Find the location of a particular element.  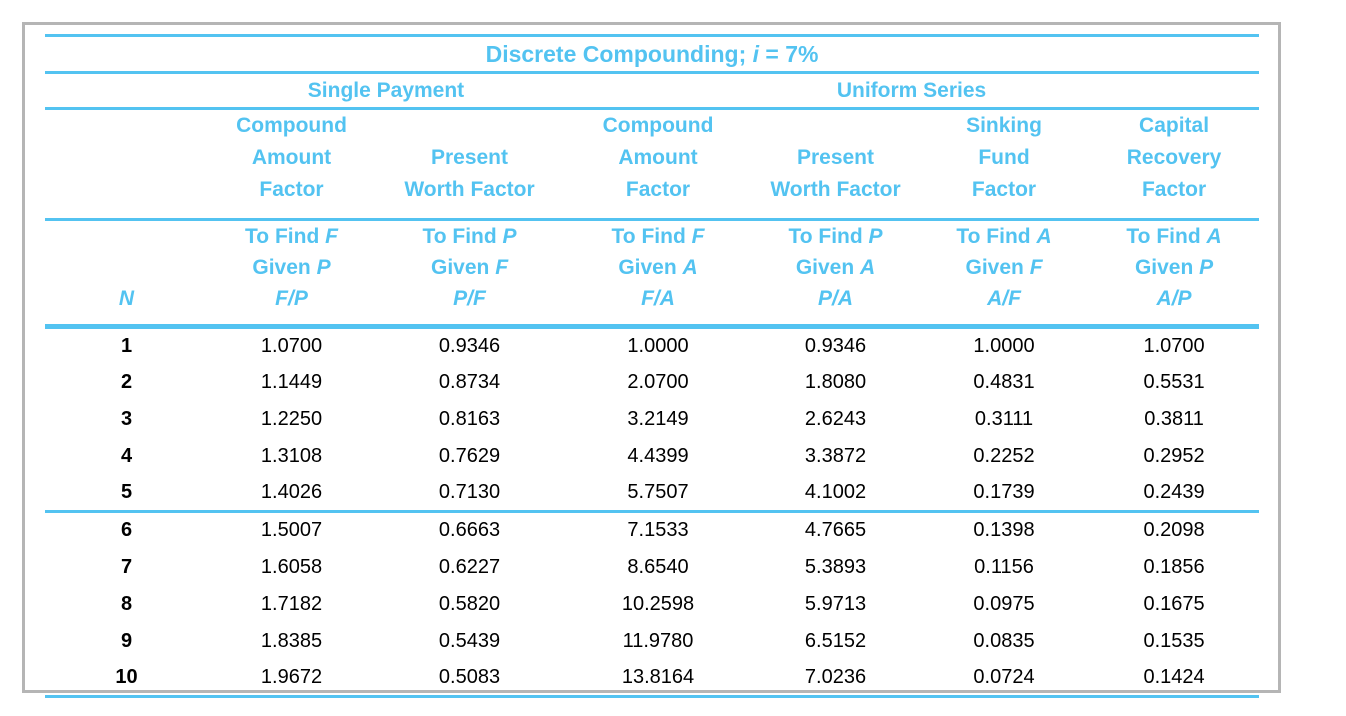

cell-fp: 1.5007 is located at coordinates (291, 530).